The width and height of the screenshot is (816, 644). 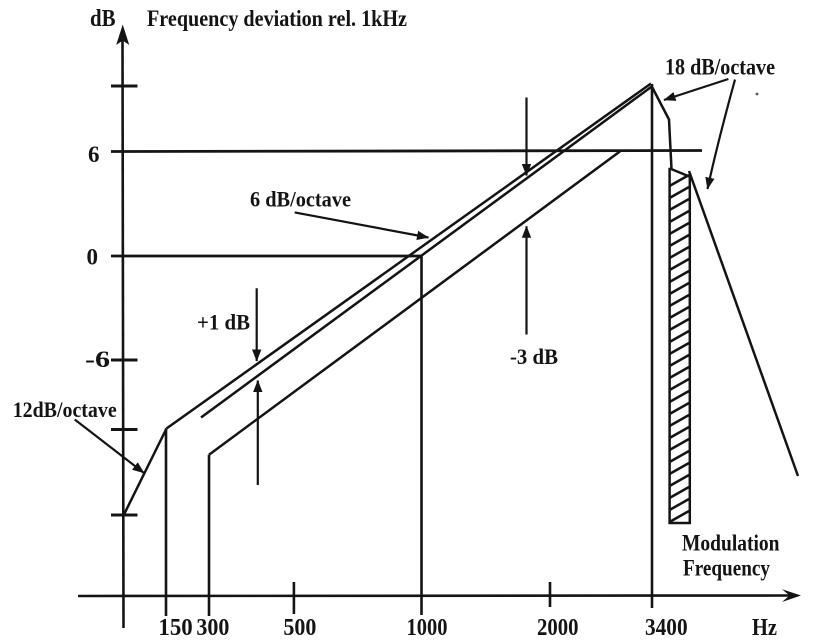 I want to click on svg-text: 18 dB/octave, so click(x=720, y=67).